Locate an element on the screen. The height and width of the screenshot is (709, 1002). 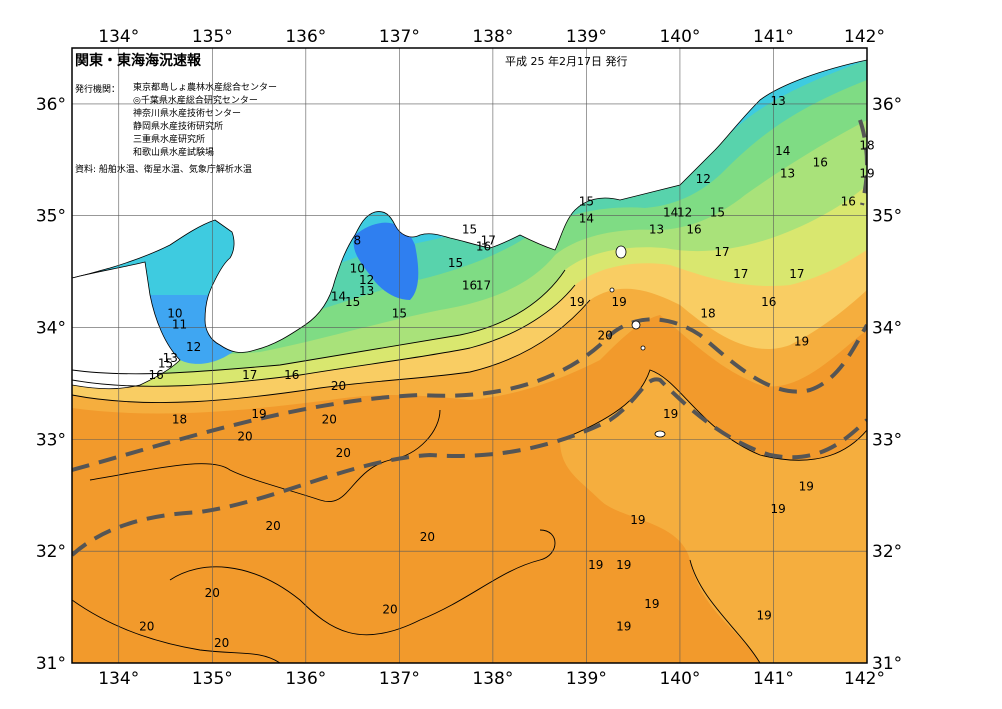
data-sources: 資料: 船舶水温、衛星水温、気象庁解析水温 is located at coordinates (163, 170).